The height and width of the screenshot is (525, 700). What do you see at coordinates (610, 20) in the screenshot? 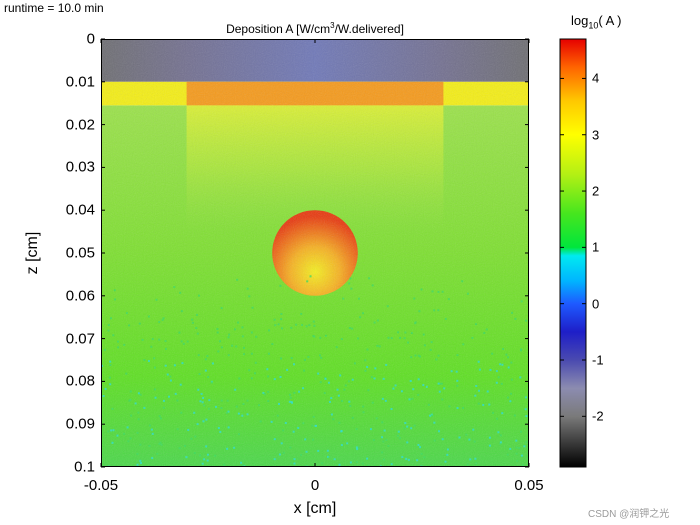
I see `colorbar-label-tail: ( A )` at bounding box center [610, 20].